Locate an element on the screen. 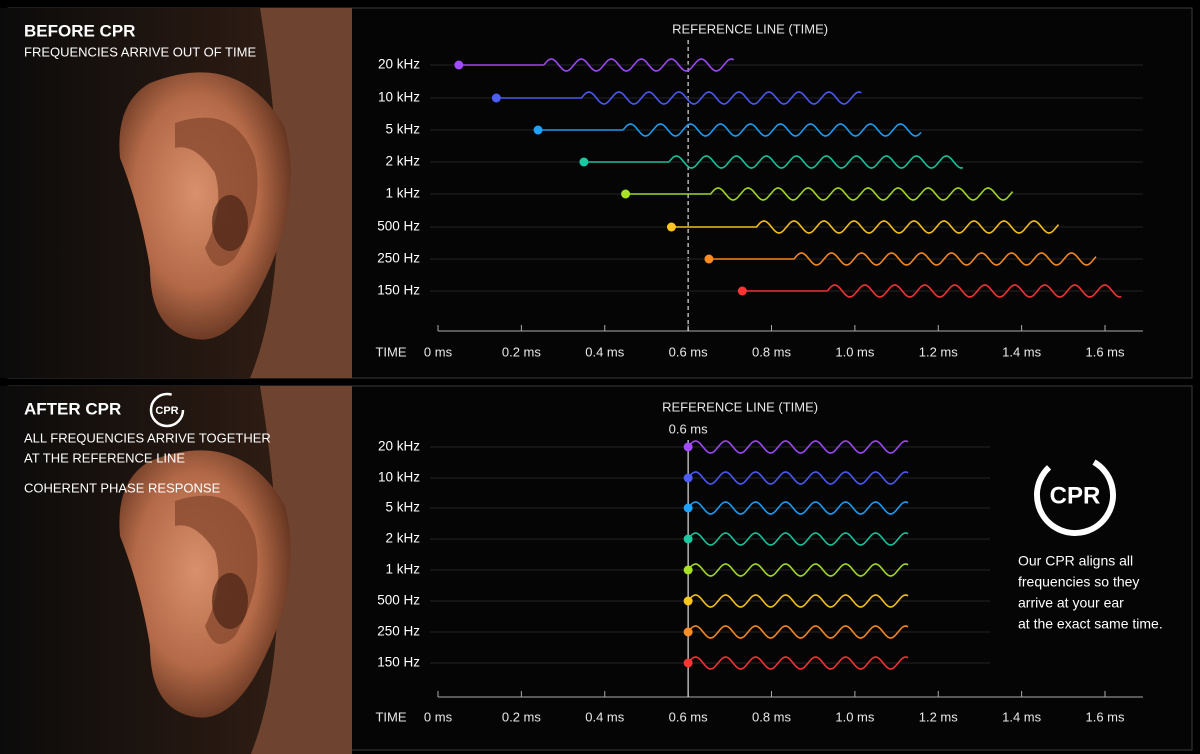  ear-image is located at coordinates (176, 193).